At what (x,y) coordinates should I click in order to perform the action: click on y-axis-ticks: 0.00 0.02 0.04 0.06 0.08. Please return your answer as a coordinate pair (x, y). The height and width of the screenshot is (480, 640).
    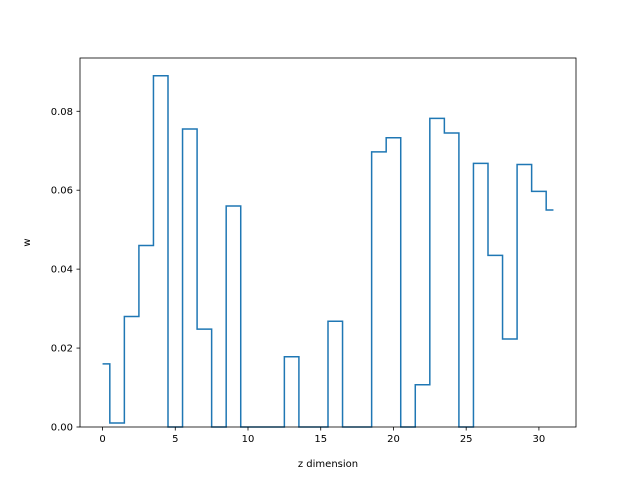
    Looking at the image, I should click on (65, 270).